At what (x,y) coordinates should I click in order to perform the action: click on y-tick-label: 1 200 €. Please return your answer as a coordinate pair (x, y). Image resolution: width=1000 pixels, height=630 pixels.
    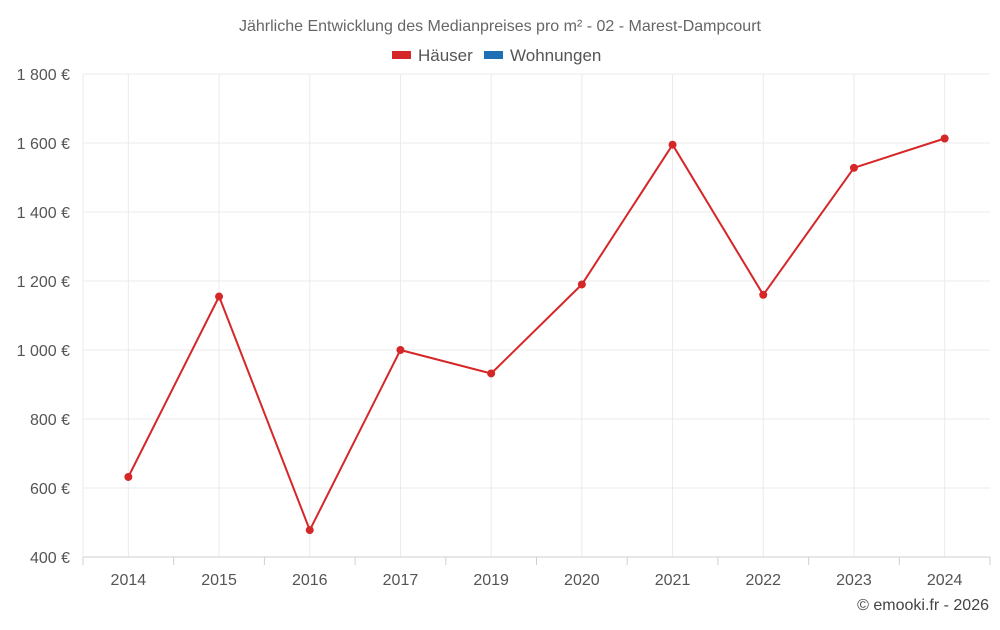
    Looking at the image, I should click on (43, 282).